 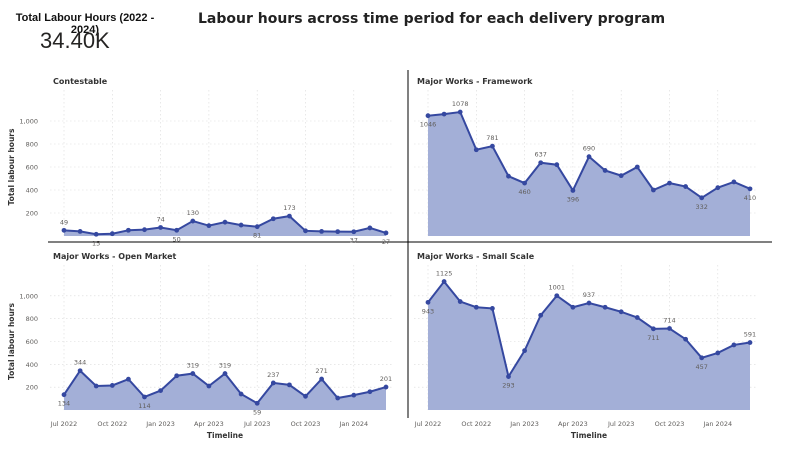 What do you see at coordinates (524, 192) in the screenshot?
I see `data-label: 460` at bounding box center [524, 192].